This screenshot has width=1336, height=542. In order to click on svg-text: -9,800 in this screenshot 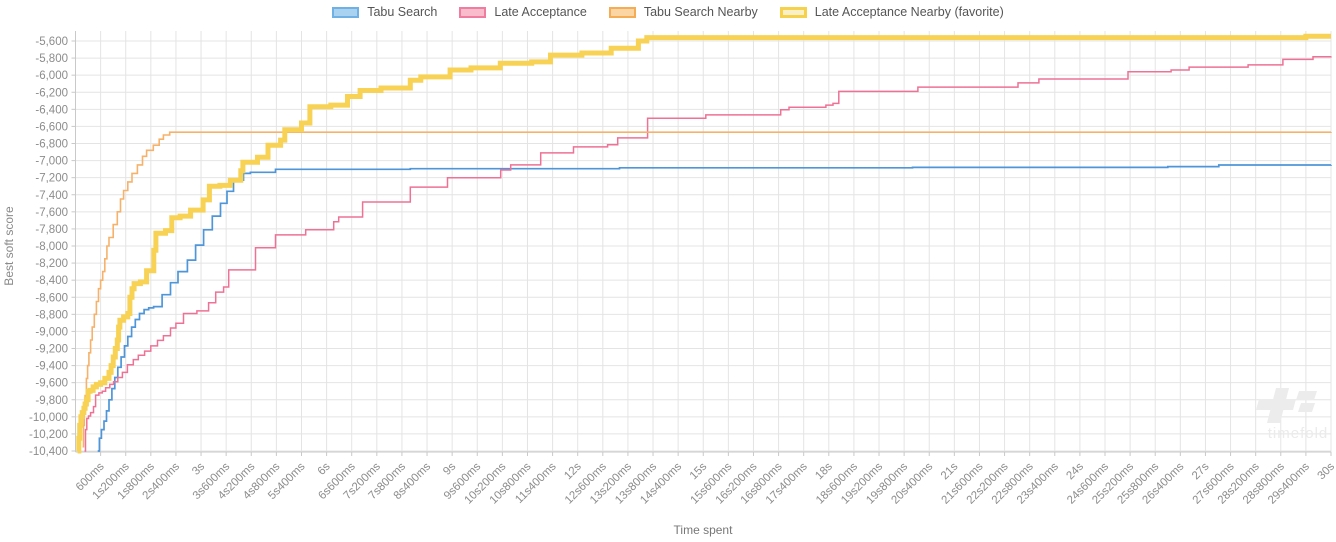, I will do `click(51, 401)`.